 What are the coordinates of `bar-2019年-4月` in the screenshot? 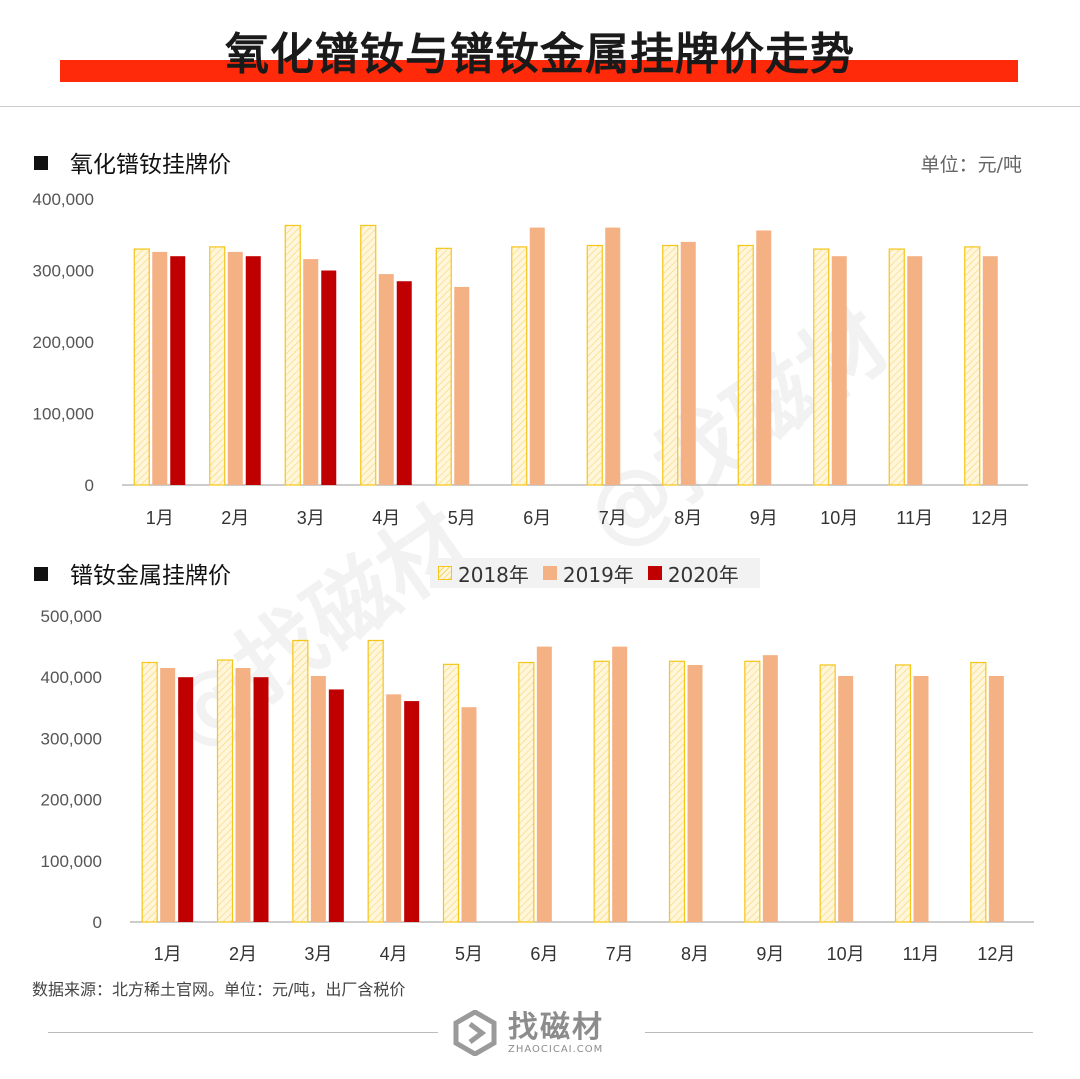 It's located at (386, 379).